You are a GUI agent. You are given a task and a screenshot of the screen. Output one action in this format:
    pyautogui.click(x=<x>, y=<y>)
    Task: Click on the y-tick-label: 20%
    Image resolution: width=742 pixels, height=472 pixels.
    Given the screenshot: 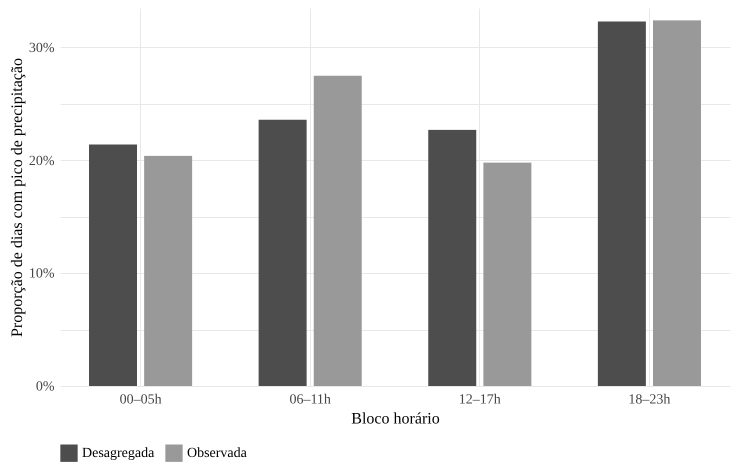 What is the action you would take?
    pyautogui.click(x=41, y=161)
    